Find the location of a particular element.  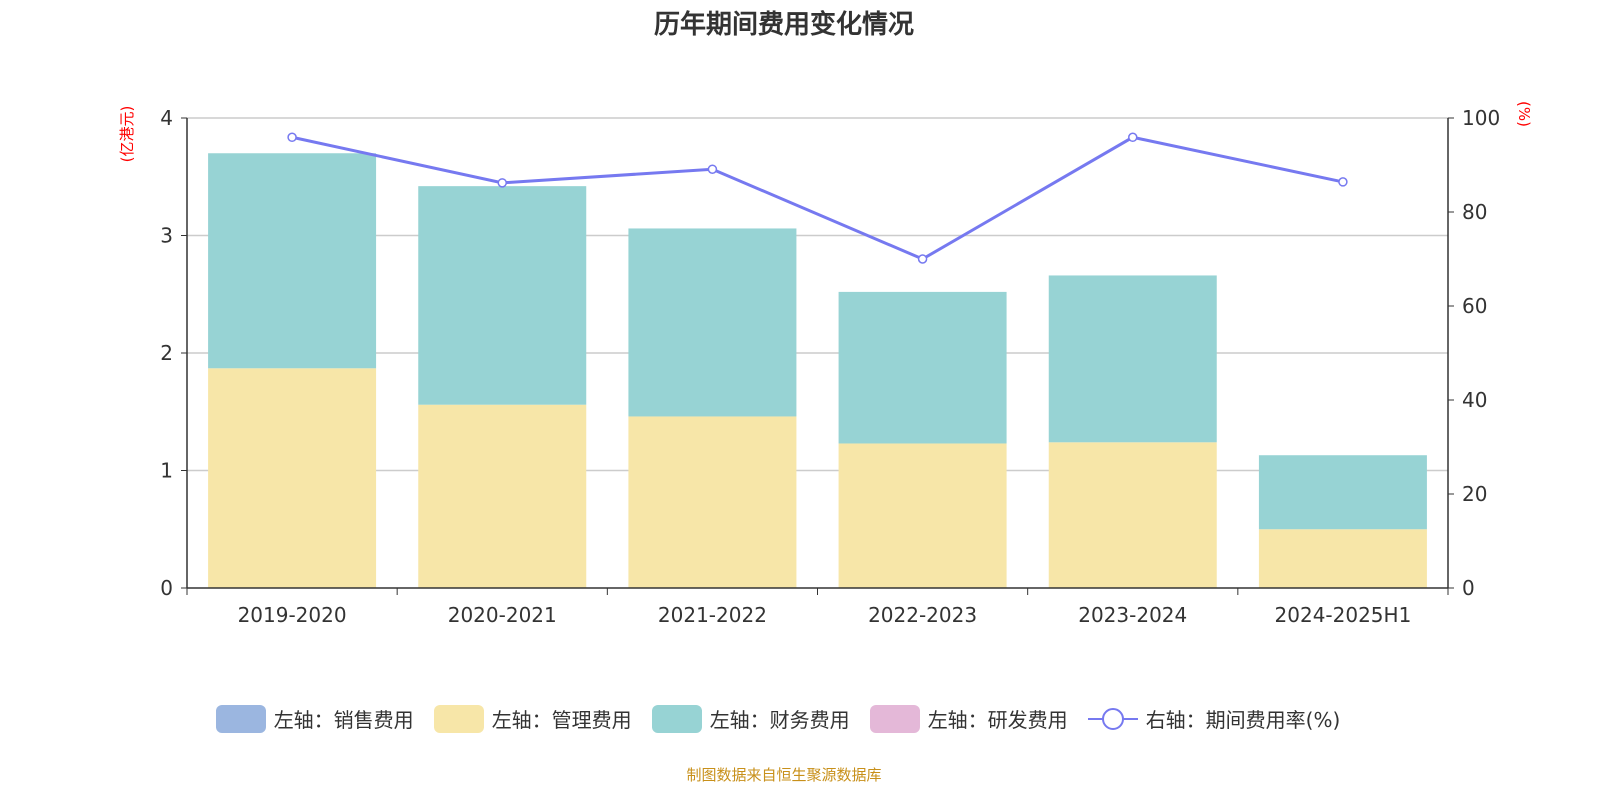

legend: 左轴：销售费用 左轴：管理费用 左轴：财务费用 左轴：研发费用 右轴：期间费用率(%) is located at coordinates (778, 718).